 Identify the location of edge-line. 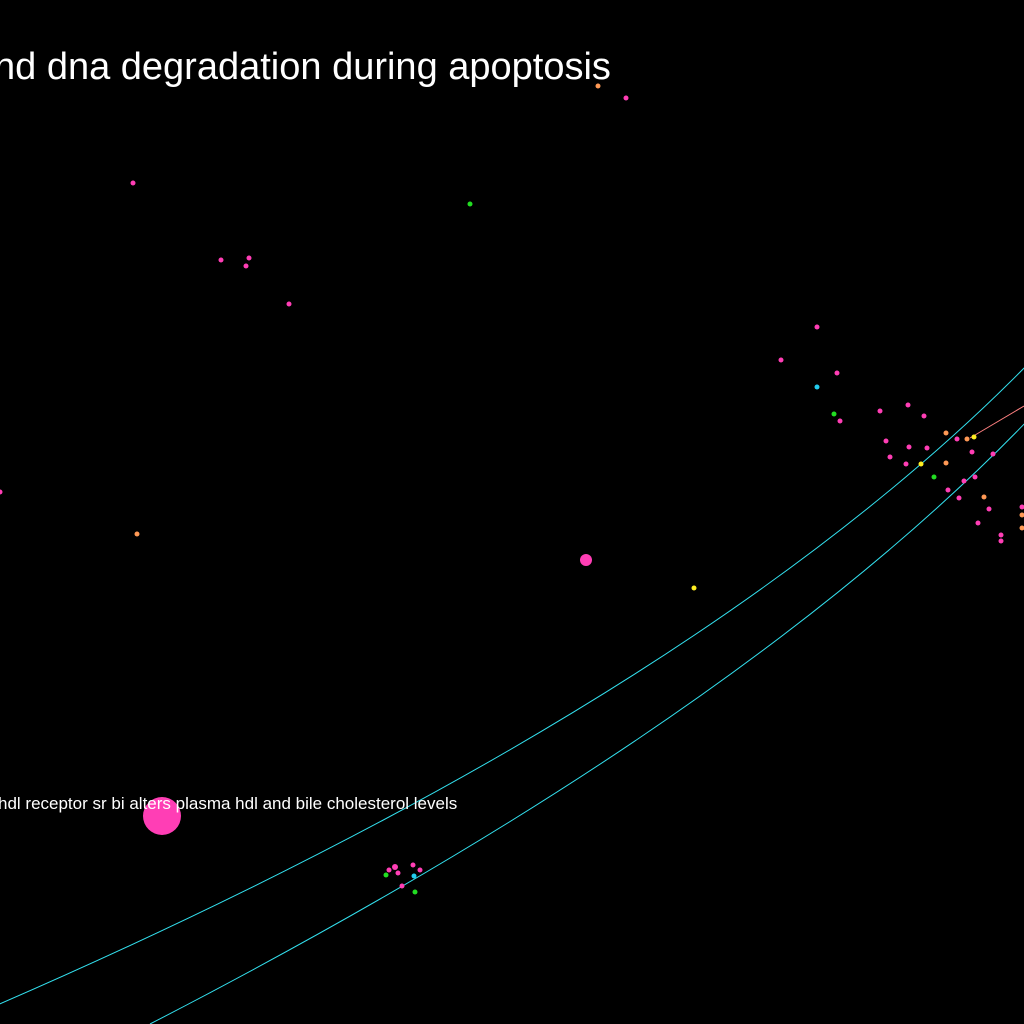
(996, 422).